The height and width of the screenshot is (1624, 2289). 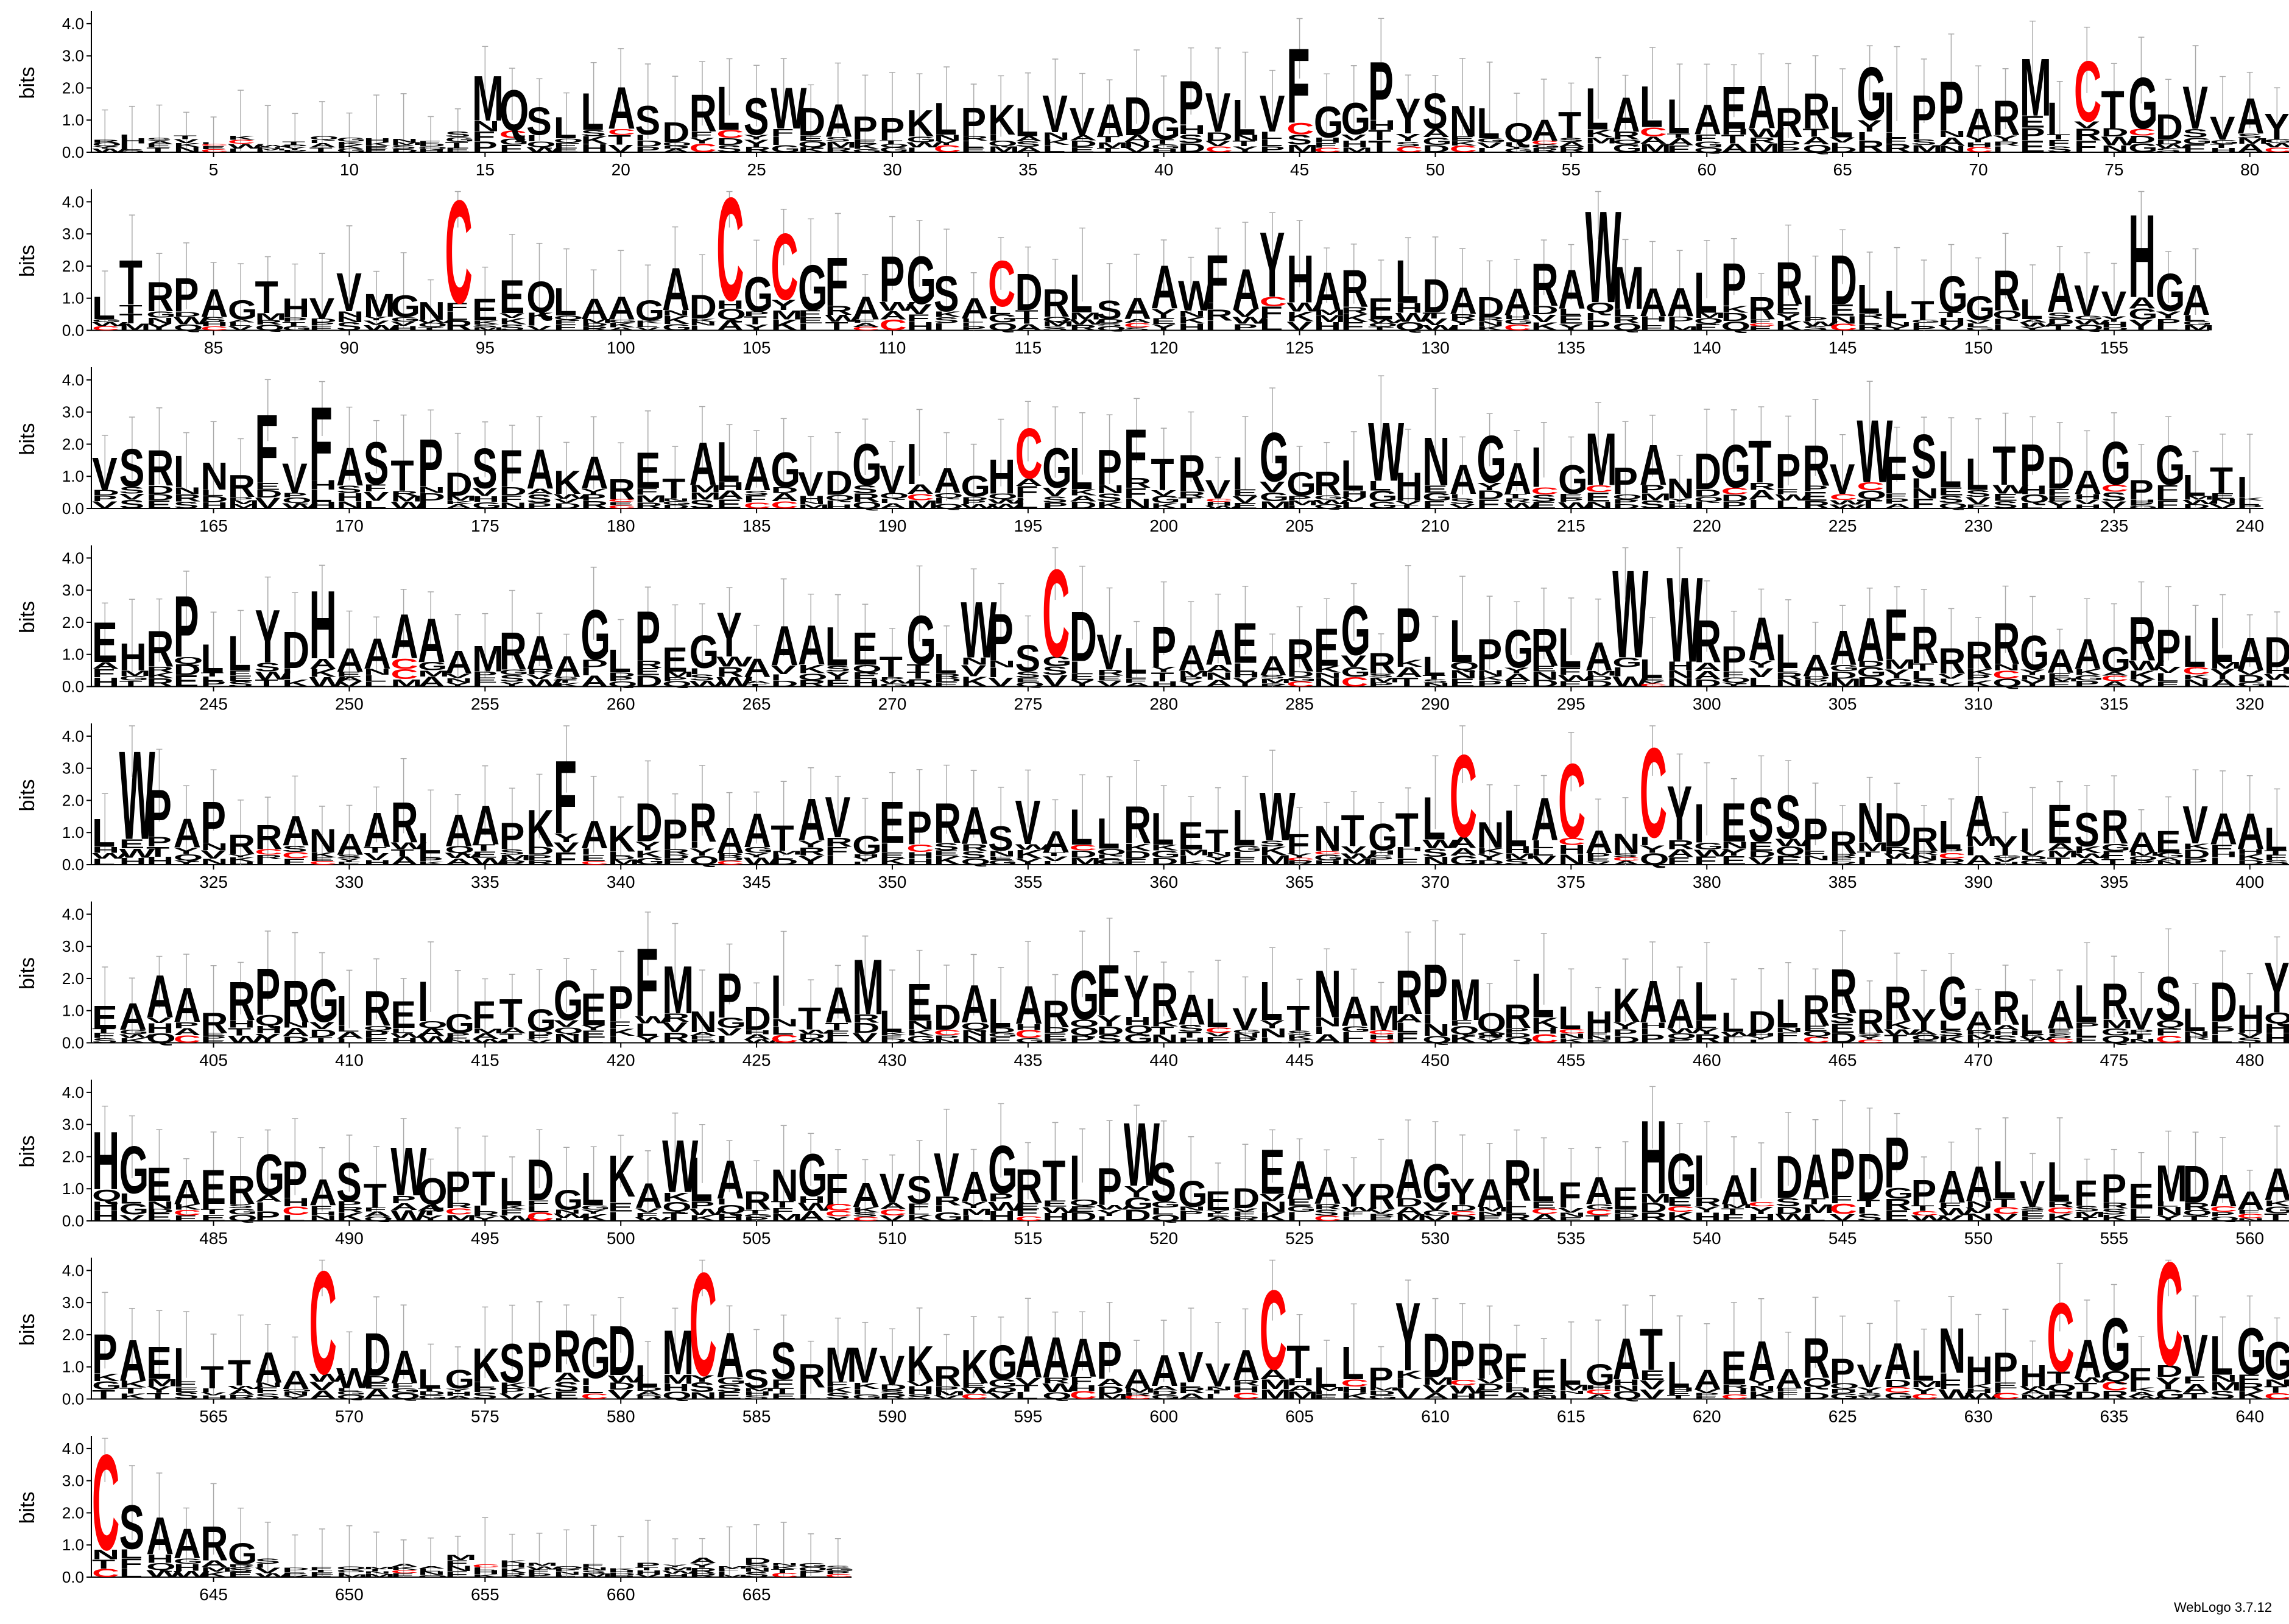 What do you see at coordinates (2142, 132) in the screenshot?
I see `logo-letter: C` at bounding box center [2142, 132].